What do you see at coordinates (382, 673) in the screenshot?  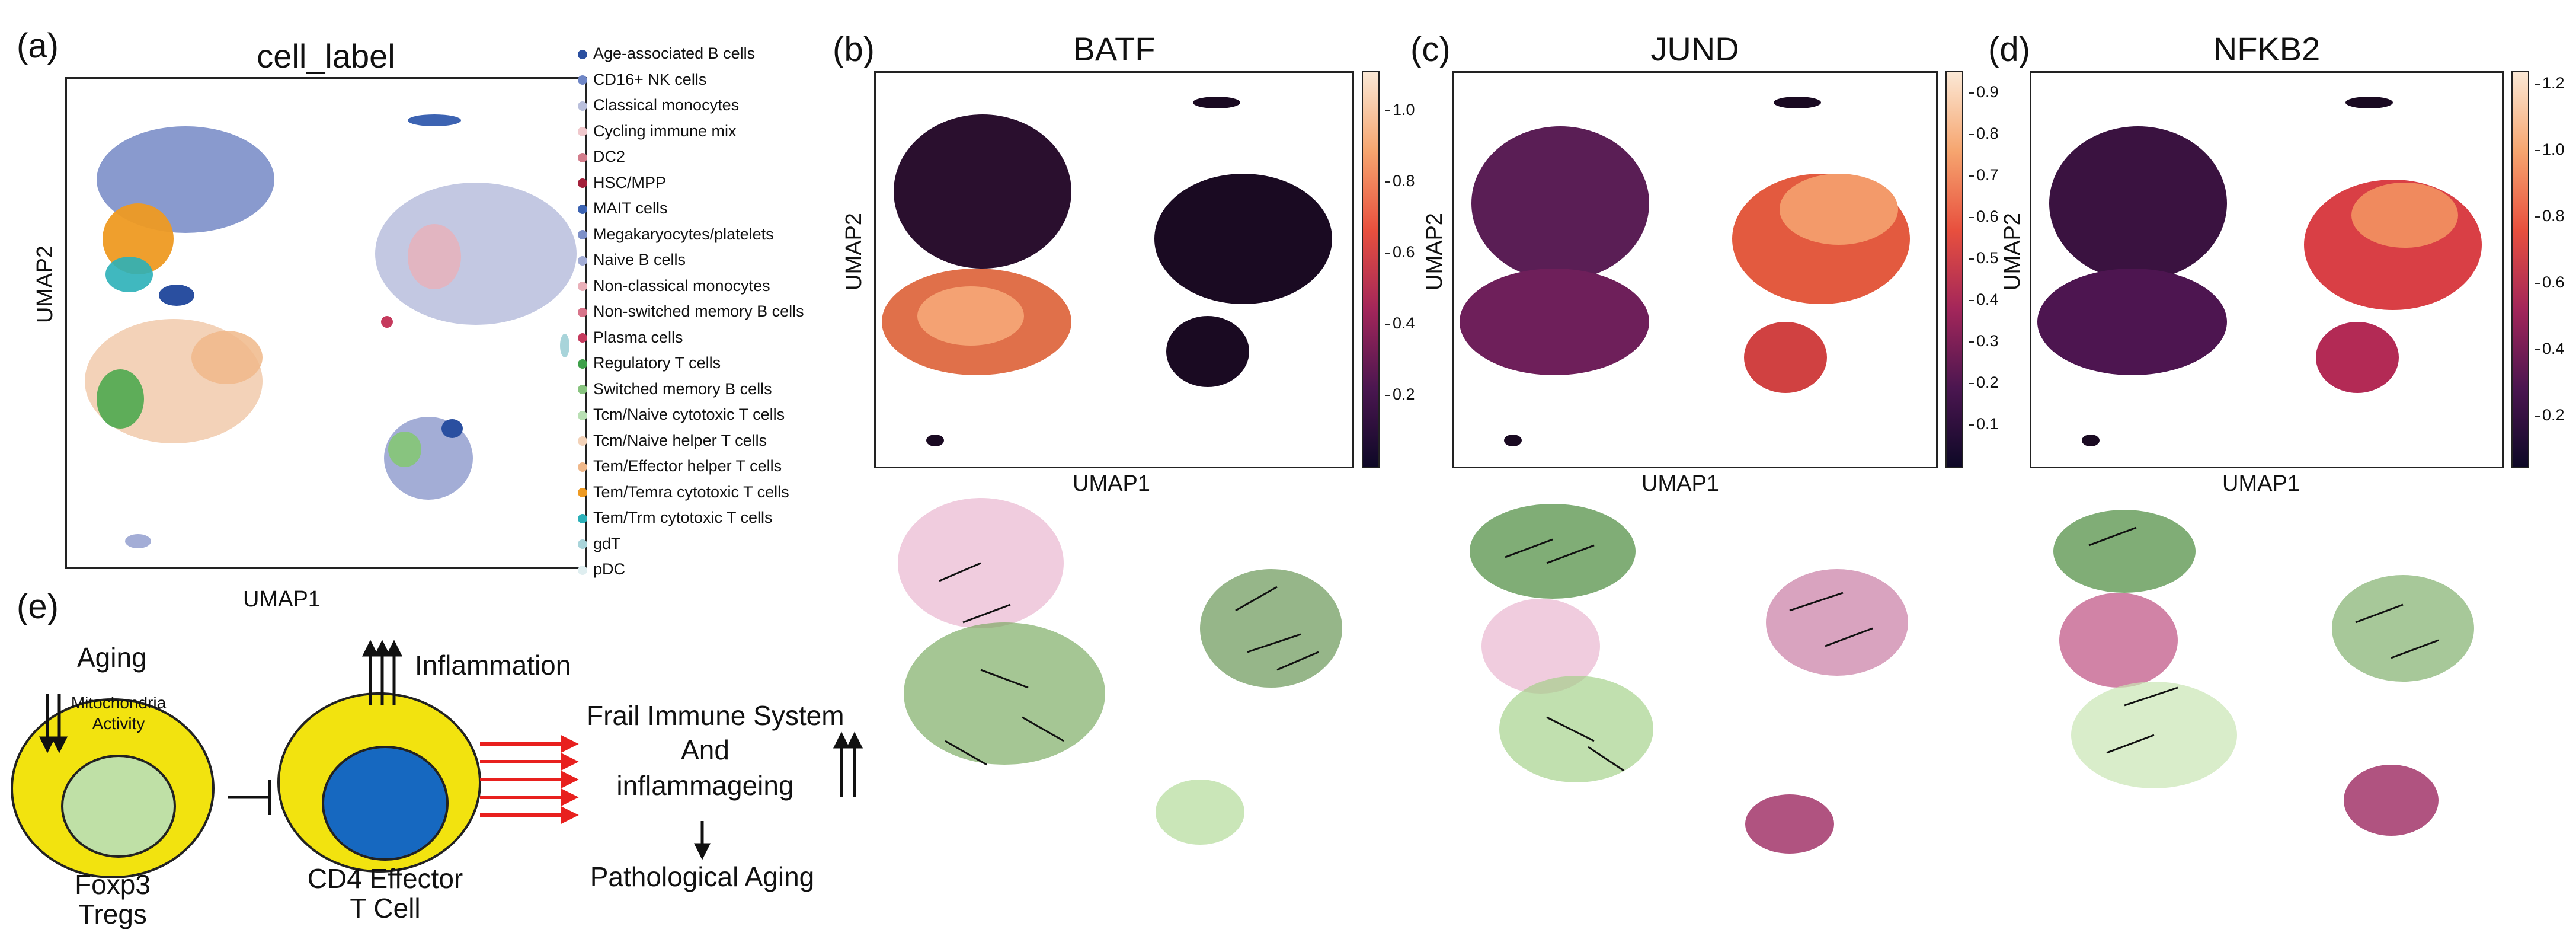 I see `inflammation-up-arrows` at bounding box center [382, 673].